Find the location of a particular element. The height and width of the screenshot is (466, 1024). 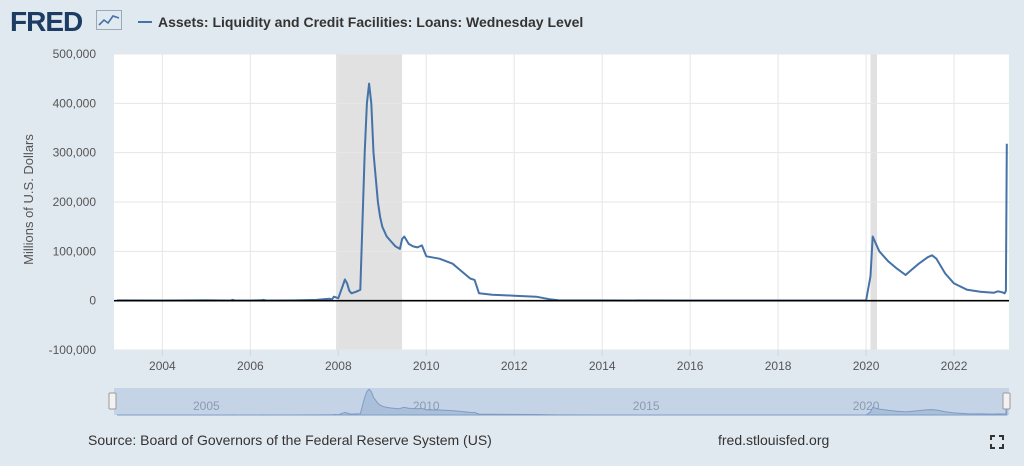

y-tick-label: -100,000 is located at coordinates (73, 350).